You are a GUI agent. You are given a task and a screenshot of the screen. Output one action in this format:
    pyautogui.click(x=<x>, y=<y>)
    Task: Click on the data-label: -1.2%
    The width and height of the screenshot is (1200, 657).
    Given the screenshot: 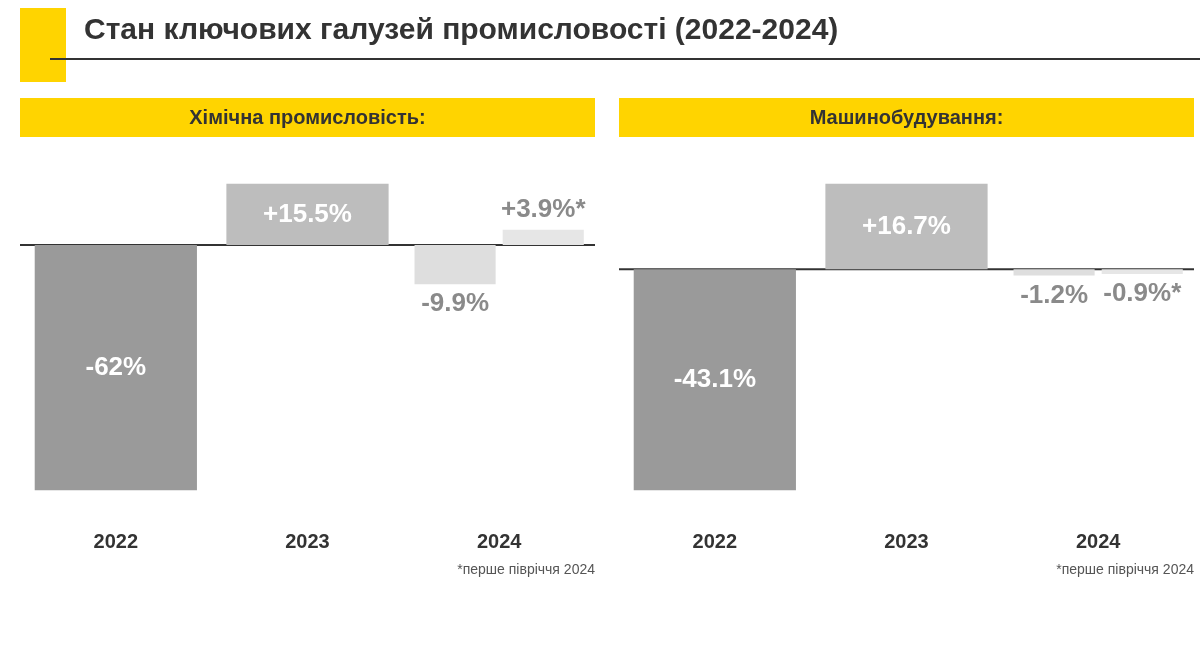 What is the action you would take?
    pyautogui.click(x=1054, y=293)
    